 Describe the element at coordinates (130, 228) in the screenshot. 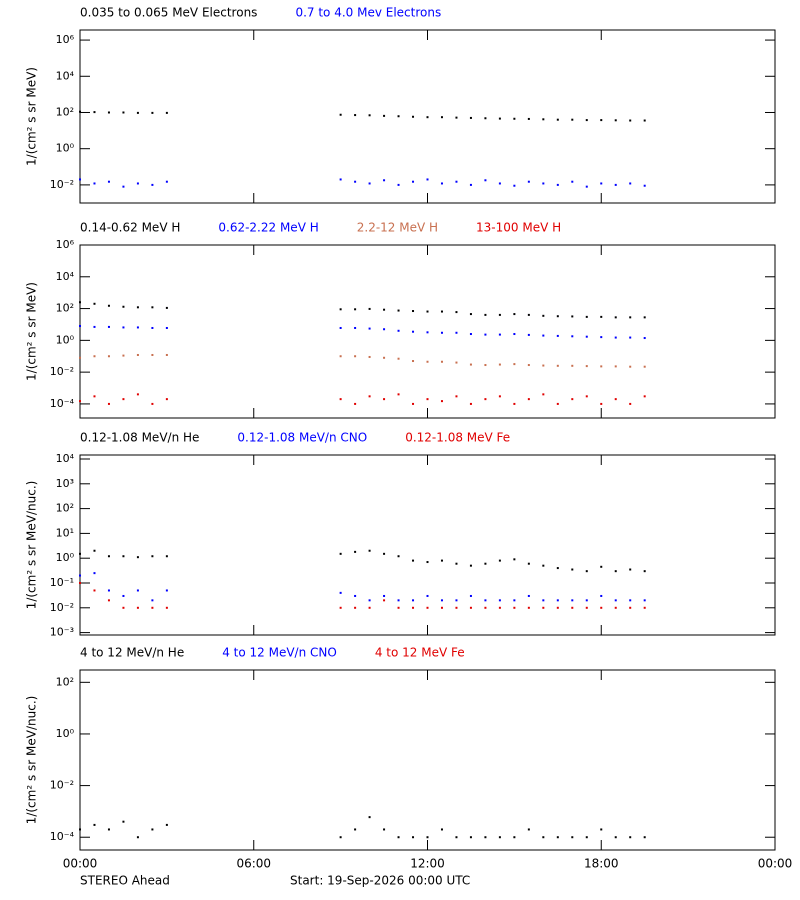

I see `legend-entry: 0.14-0.62 MeV H` at that location.